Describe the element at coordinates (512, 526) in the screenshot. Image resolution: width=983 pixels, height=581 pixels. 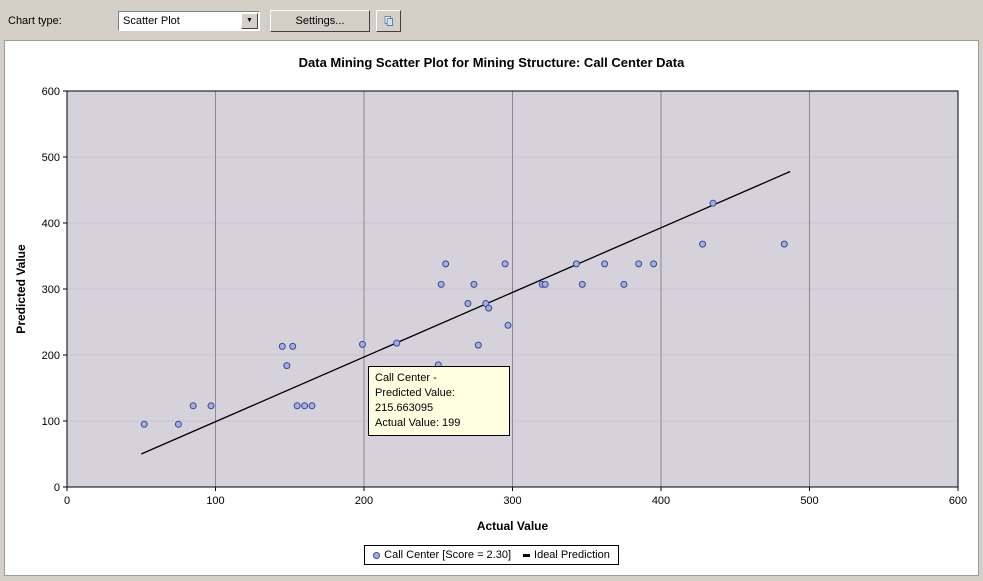
I see `x-axis-label: Actual Value` at that location.